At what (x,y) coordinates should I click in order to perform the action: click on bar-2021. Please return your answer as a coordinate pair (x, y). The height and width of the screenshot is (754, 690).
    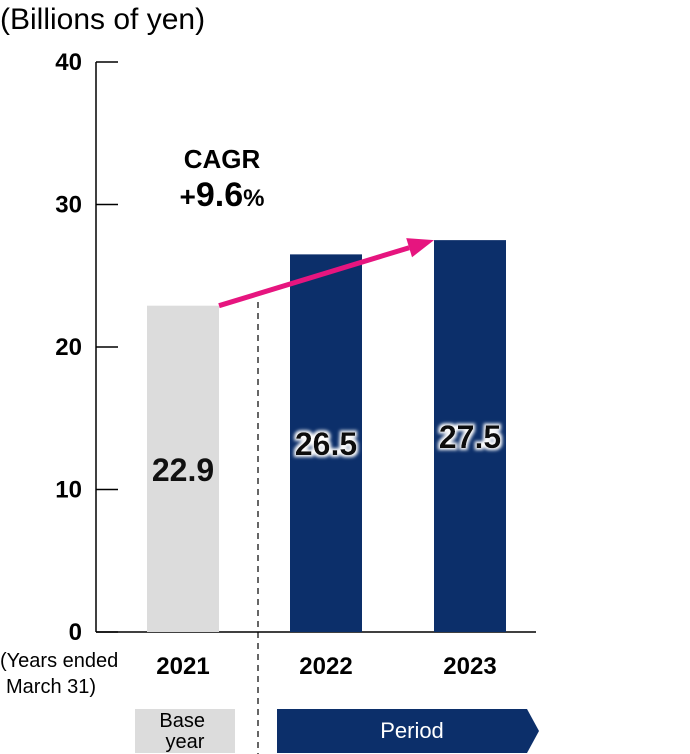
    Looking at the image, I should click on (183, 468).